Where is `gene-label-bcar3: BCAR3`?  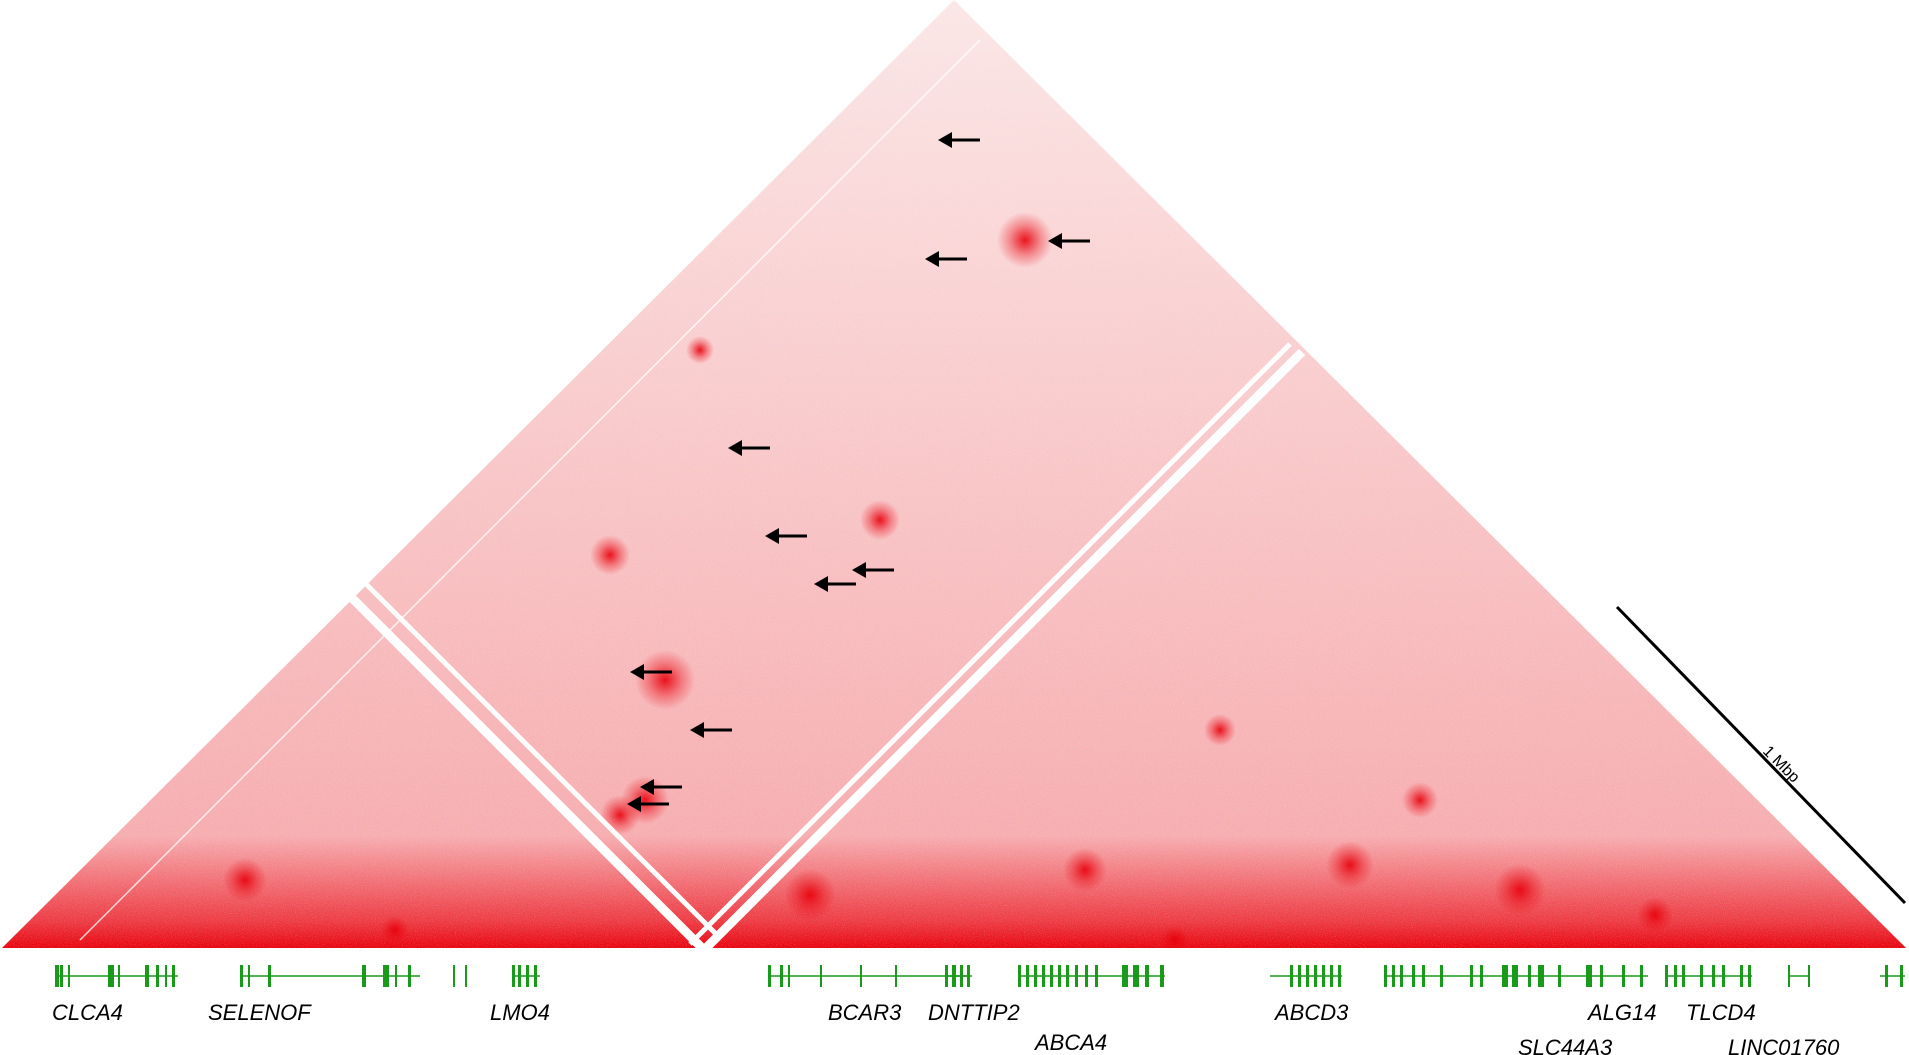
gene-label-bcar3: BCAR3 is located at coordinates (865, 1012).